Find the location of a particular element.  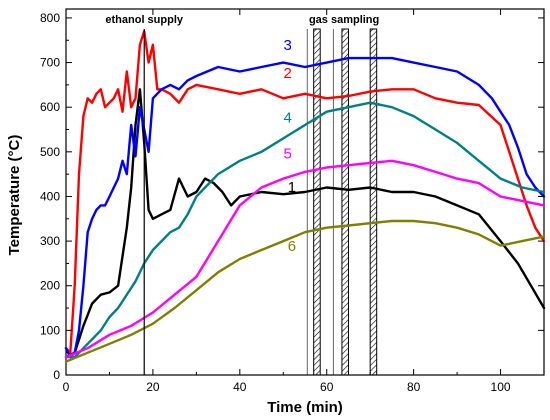

x-tick-label: 60 is located at coordinates (327, 387).